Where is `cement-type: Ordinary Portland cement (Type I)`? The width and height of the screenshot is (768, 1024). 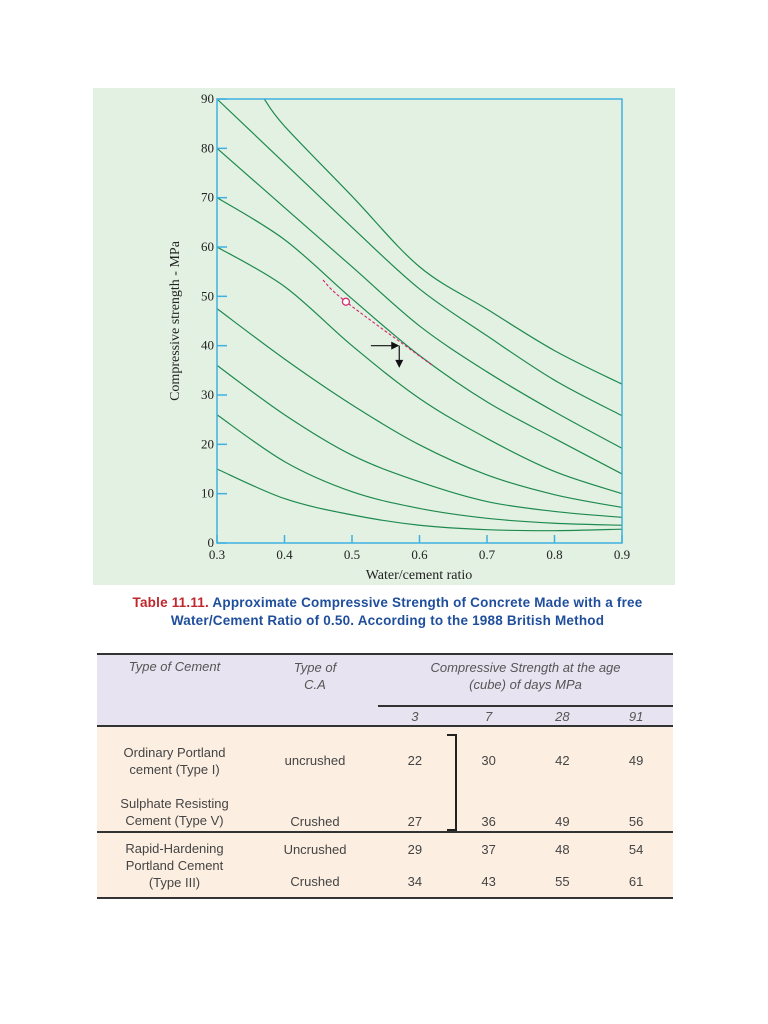
cement-type: Ordinary Portland cement (Type I) is located at coordinates (174, 760).